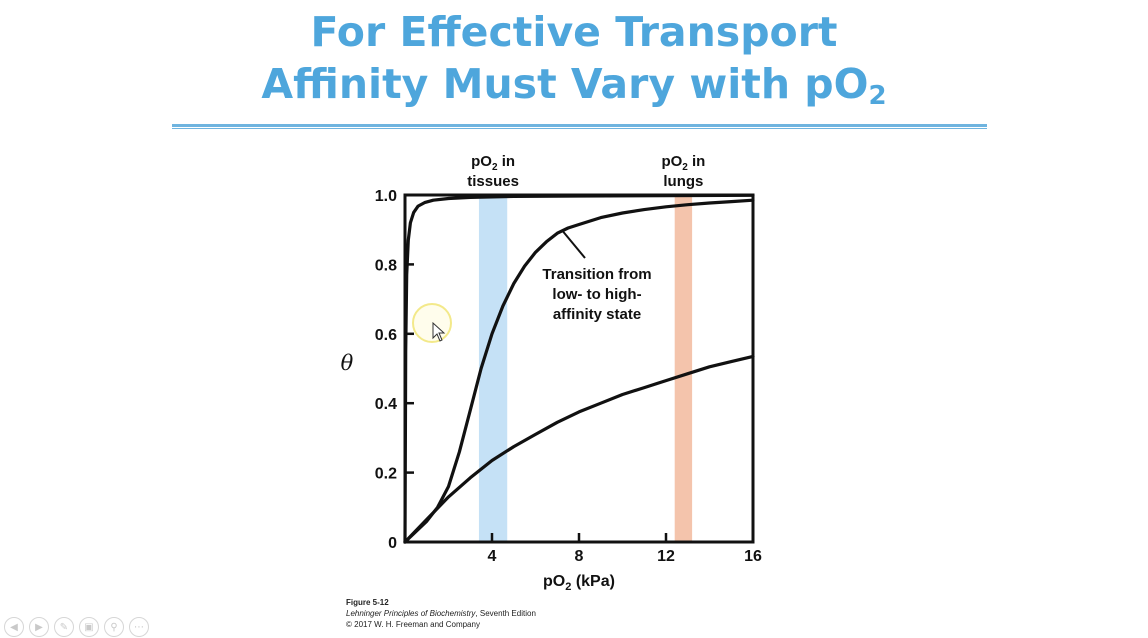 The width and height of the screenshot is (1148, 638). Describe the element at coordinates (14, 627) in the screenshot. I see `prev-icon: ◀` at that location.